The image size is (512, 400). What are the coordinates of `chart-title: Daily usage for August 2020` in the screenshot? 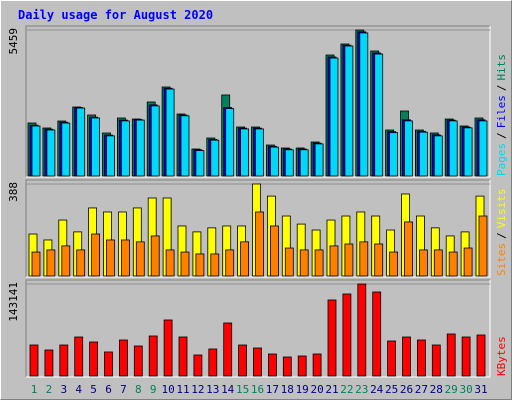 It's located at (115, 15).